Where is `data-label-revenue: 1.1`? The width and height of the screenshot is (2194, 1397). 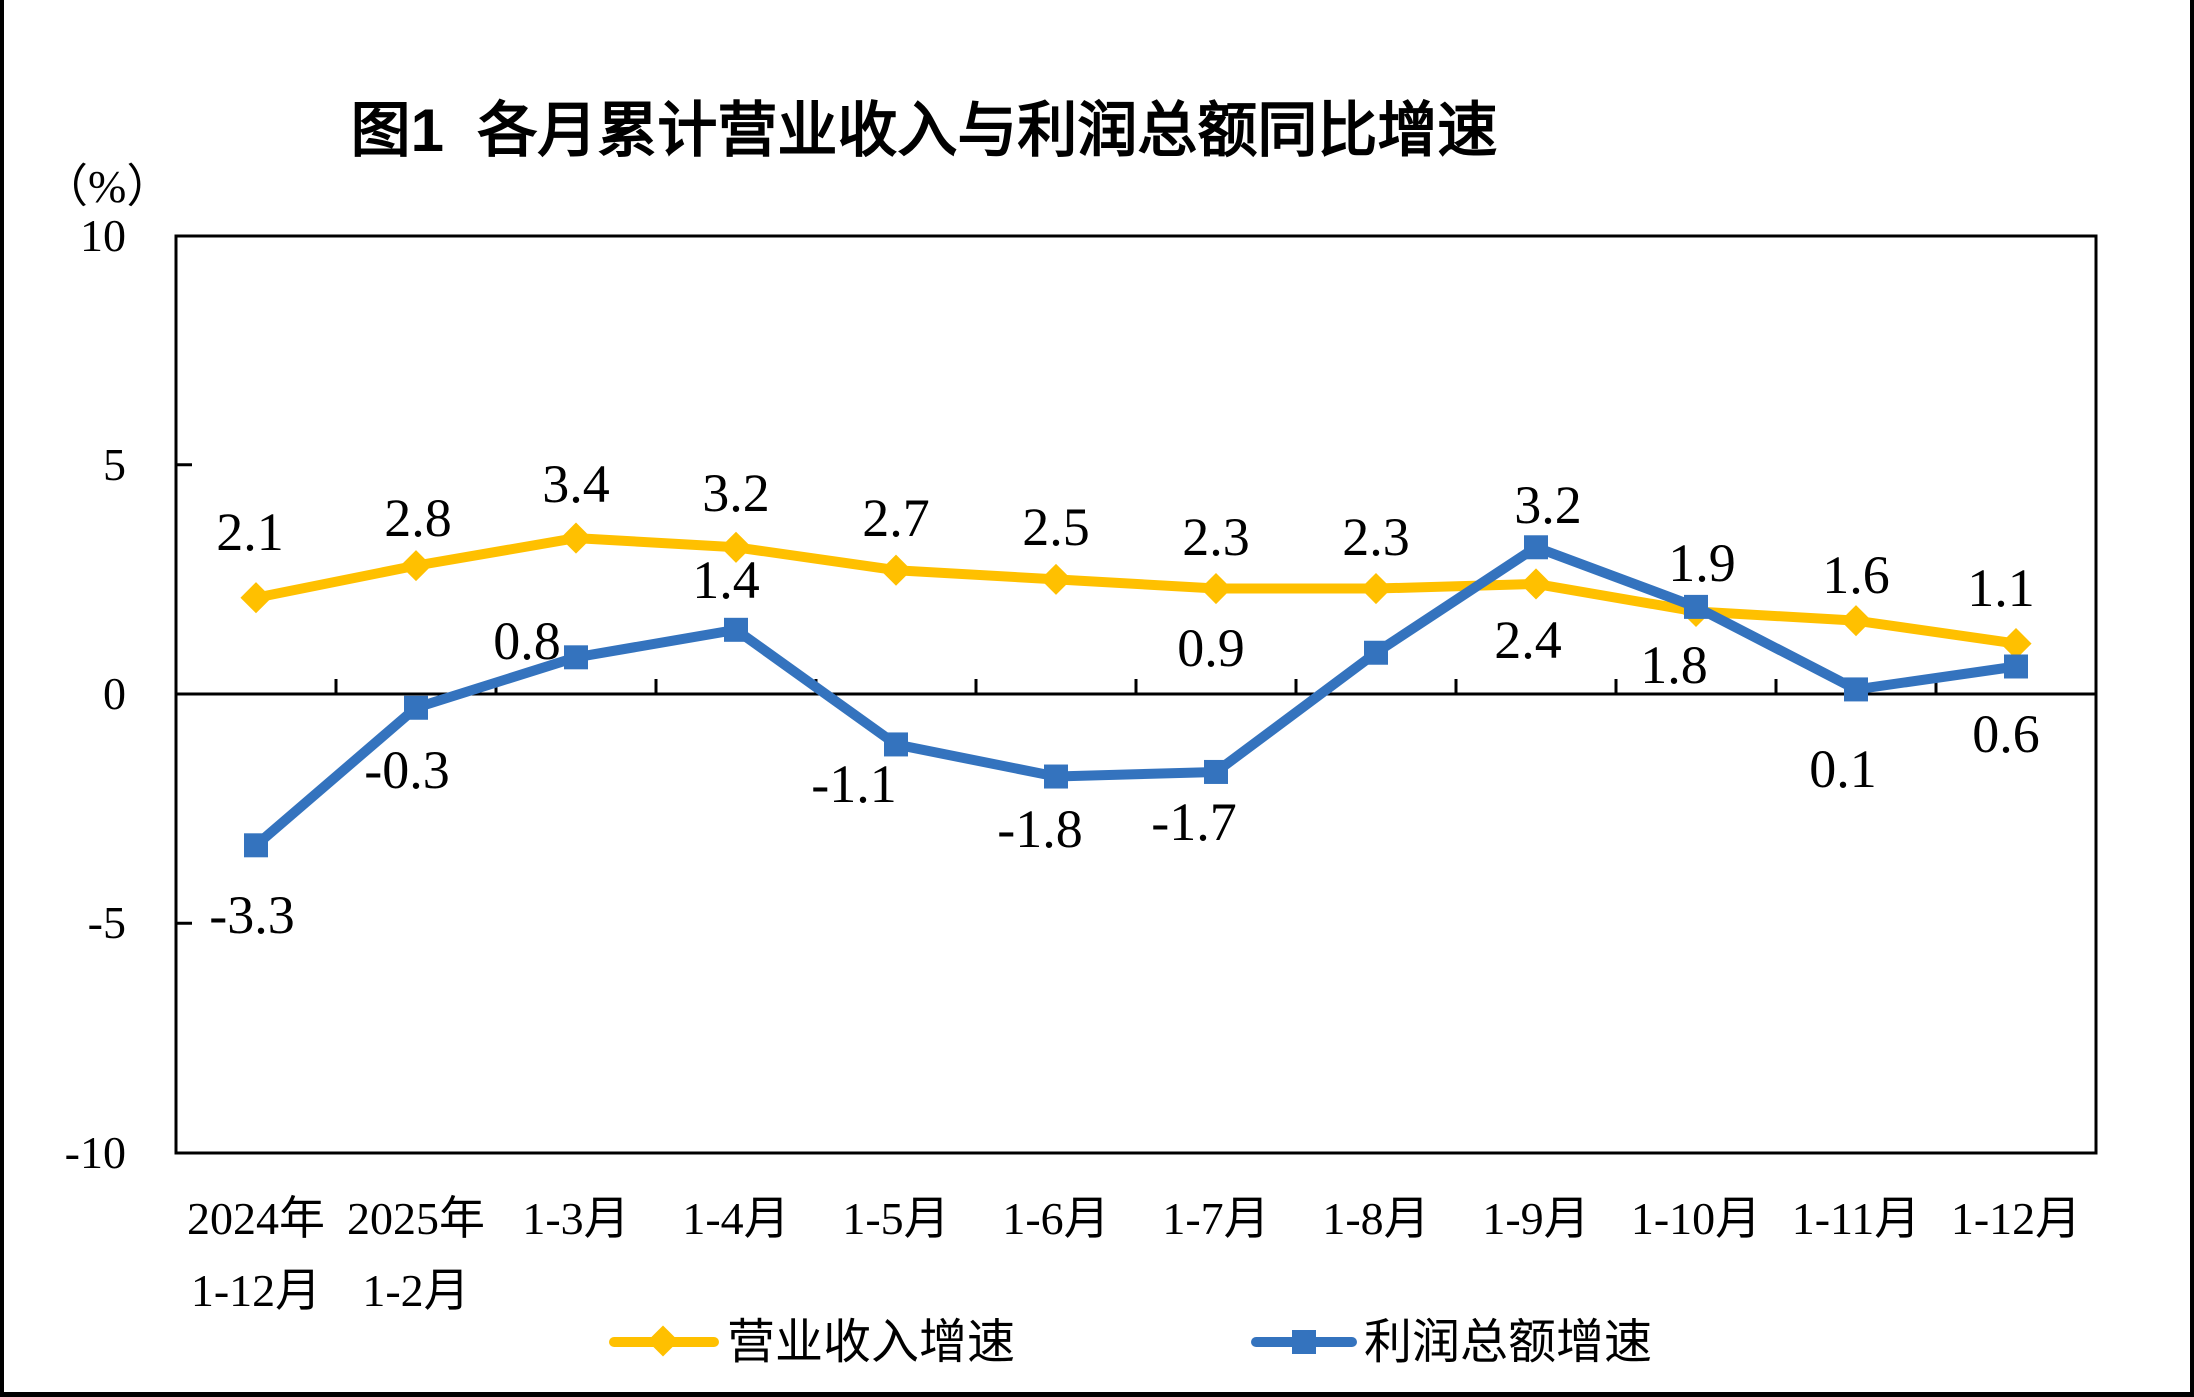 data-label-revenue: 1.1 is located at coordinates (2001, 587).